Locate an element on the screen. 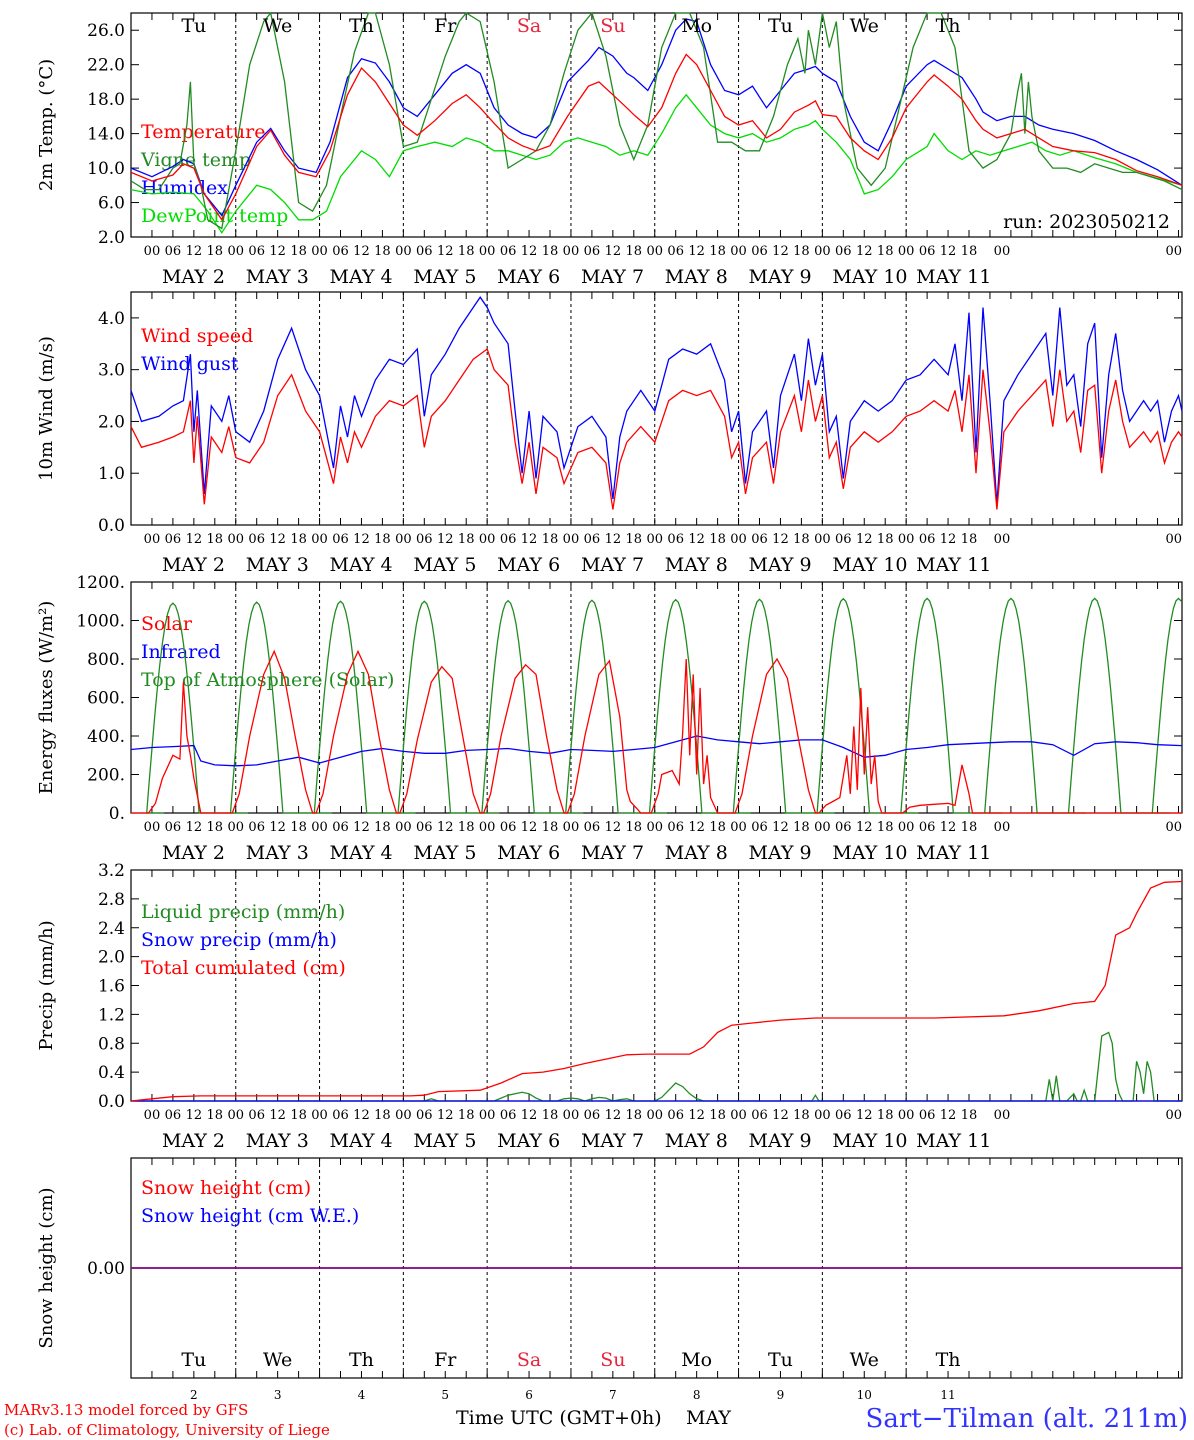 This screenshot has width=1194, height=1440. temperature-y-axis-label: 2m Temp. (°C) is located at coordinates (46, 125).